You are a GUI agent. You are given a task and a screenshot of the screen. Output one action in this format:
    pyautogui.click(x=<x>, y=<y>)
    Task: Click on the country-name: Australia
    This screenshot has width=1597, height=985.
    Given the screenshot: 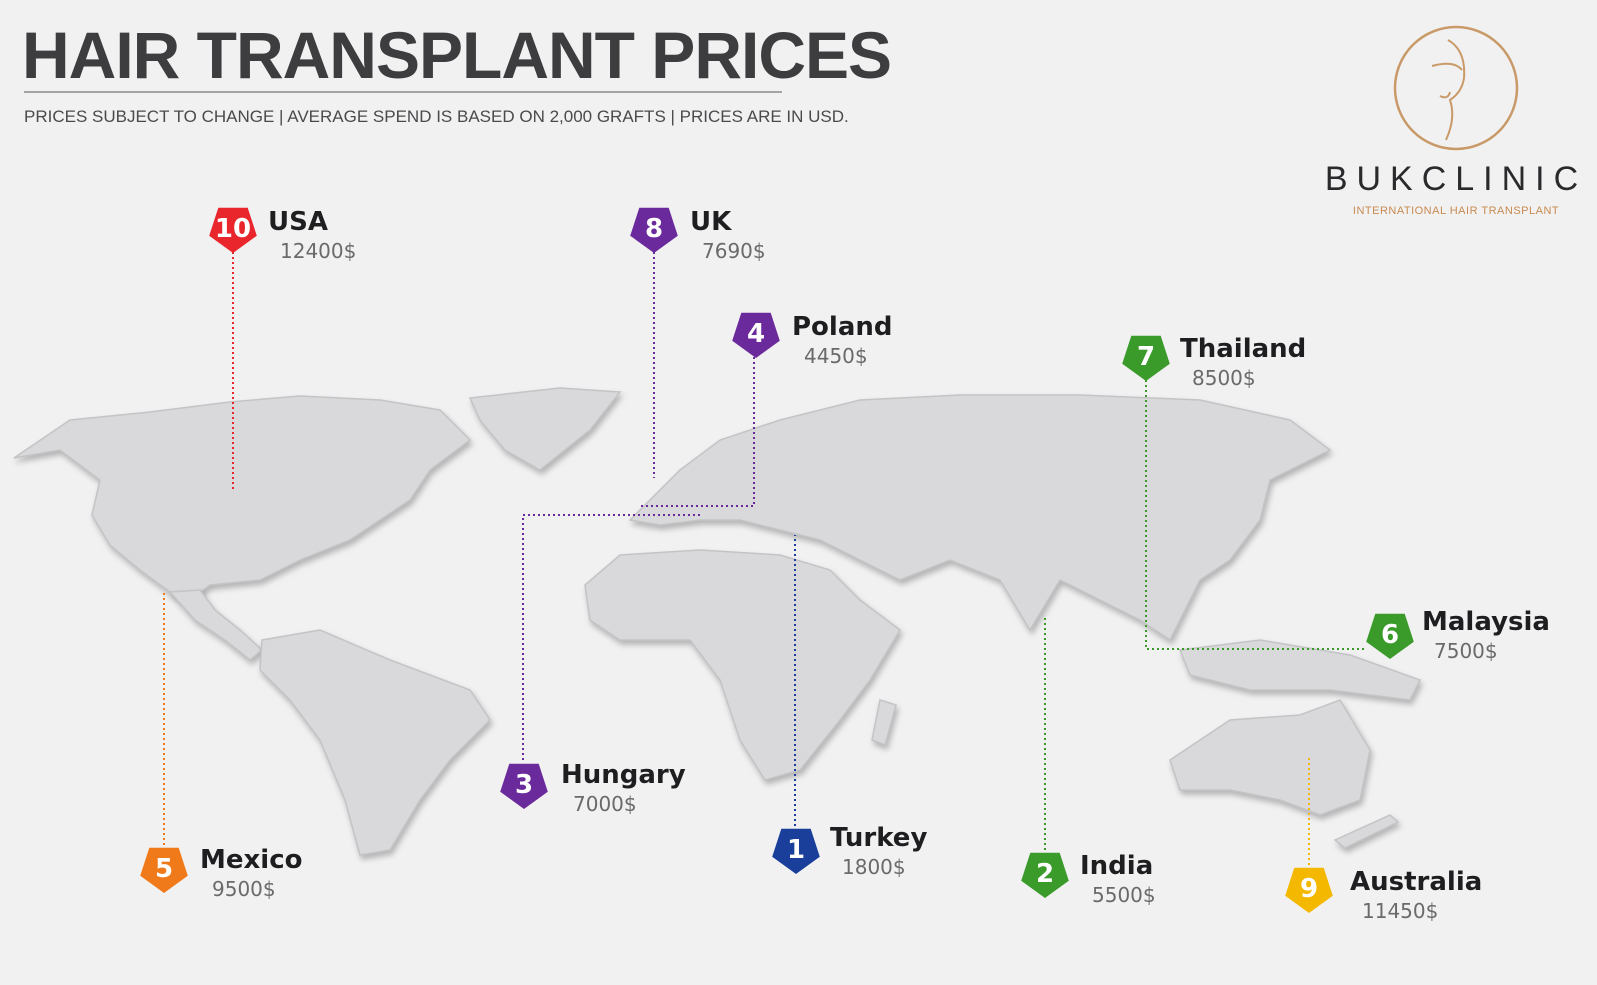 What is the action you would take?
    pyautogui.click(x=1416, y=882)
    